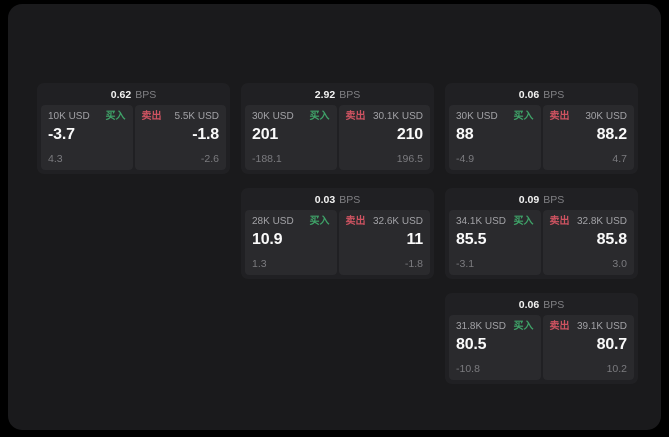 Image resolution: width=669 pixels, height=437 pixels. I want to click on sell-size: 32.6K USD, so click(397, 221).